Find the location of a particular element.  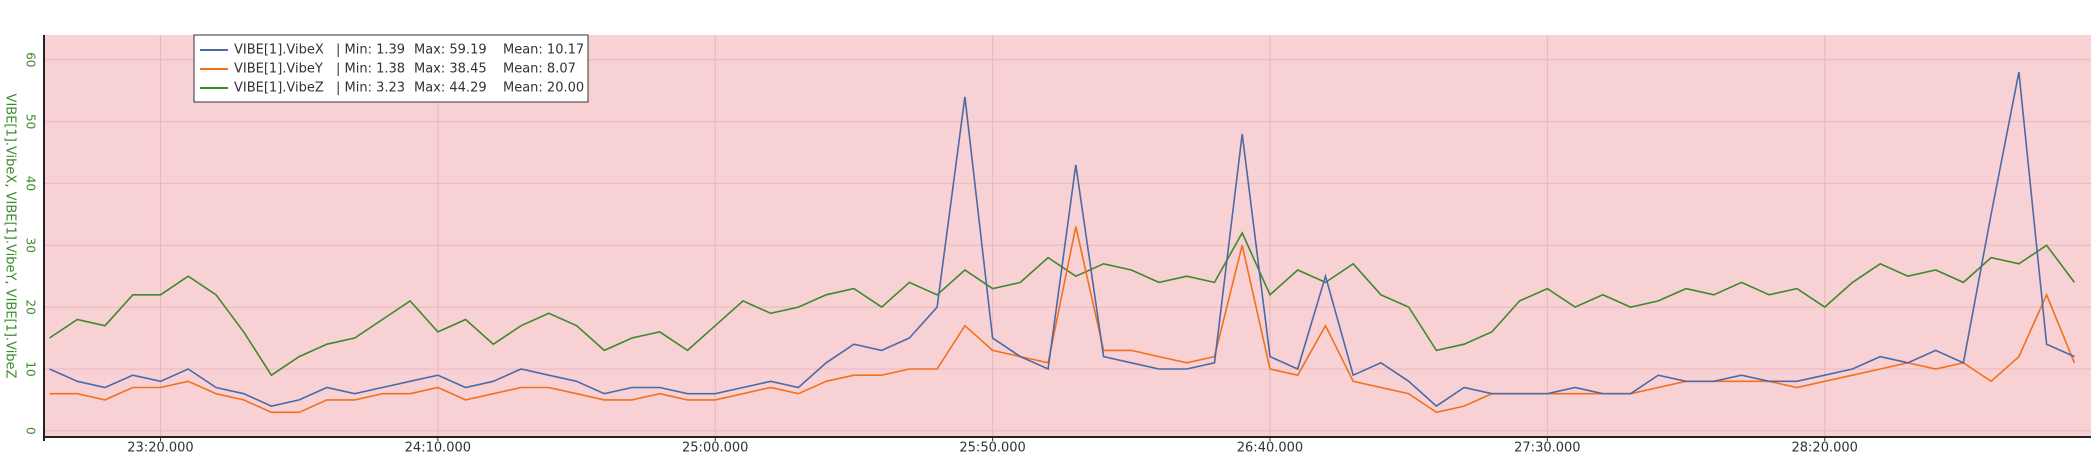

y-tick-label: 60 is located at coordinates (30, 59).